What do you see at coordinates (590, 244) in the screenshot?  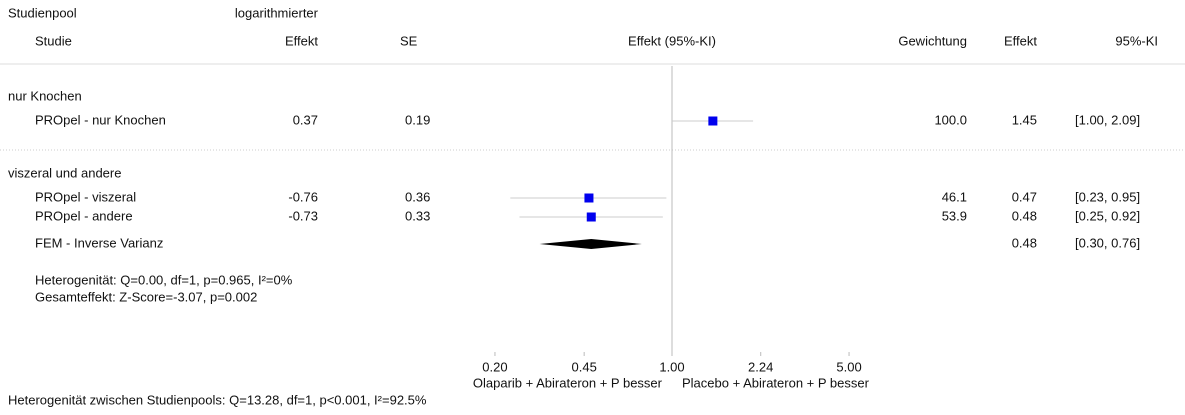 I see `pooled-diamond` at bounding box center [590, 244].